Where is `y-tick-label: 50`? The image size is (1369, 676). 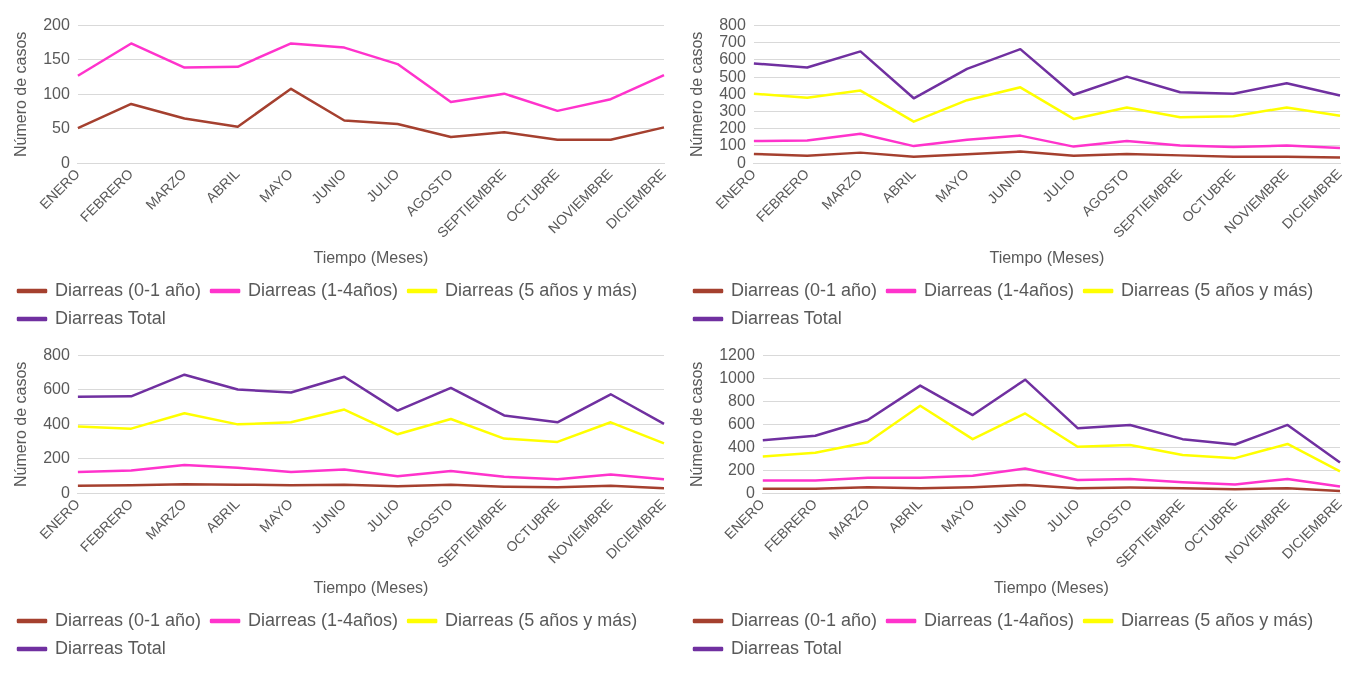 y-tick-label: 50 is located at coordinates (61, 128).